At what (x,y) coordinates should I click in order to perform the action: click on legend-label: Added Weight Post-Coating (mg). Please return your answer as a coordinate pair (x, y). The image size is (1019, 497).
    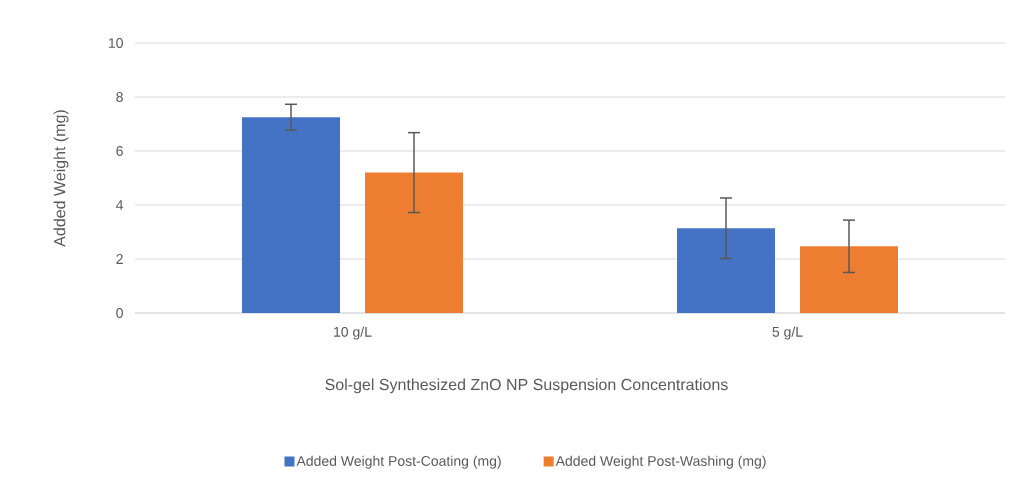
    Looking at the image, I should click on (398, 462).